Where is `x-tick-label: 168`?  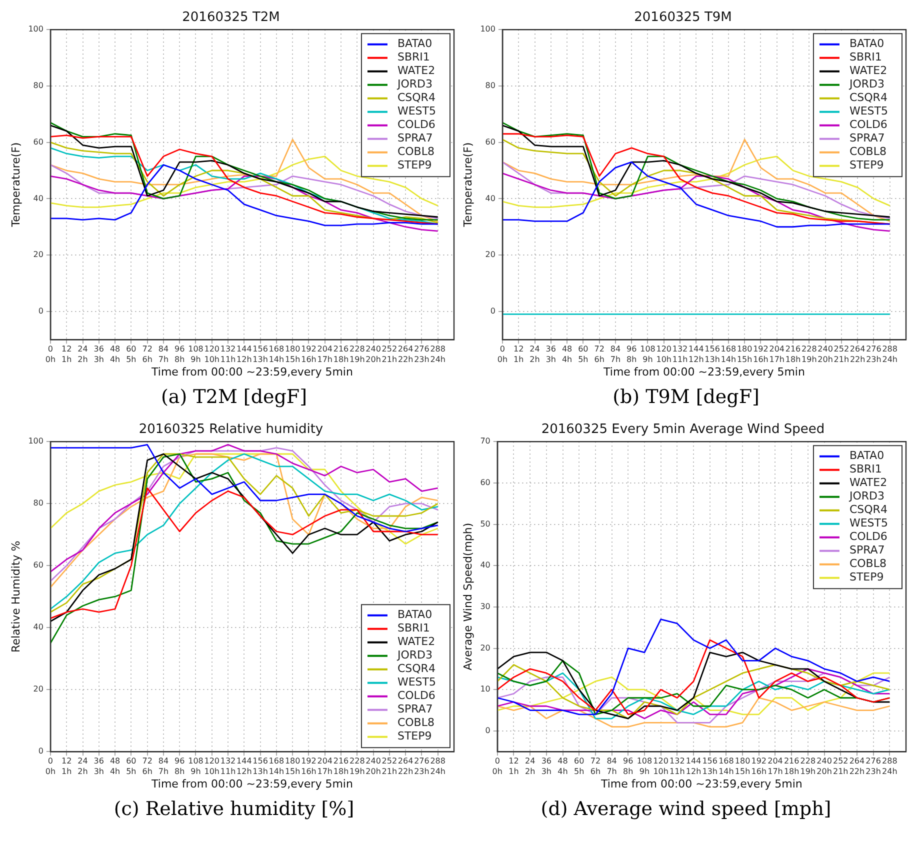 x-tick-label: 168 is located at coordinates (276, 761).